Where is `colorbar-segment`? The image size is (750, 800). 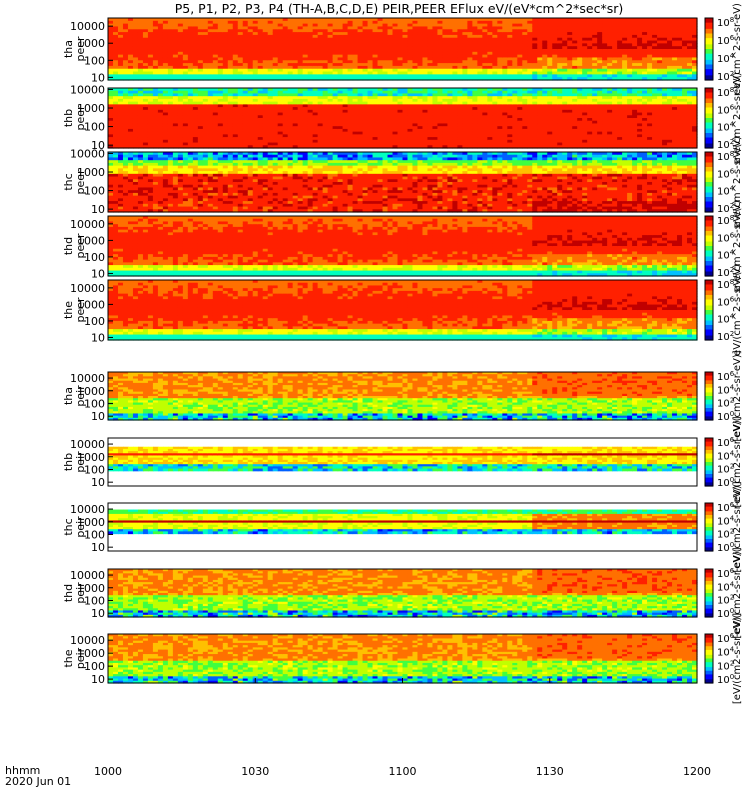
colorbar-segment is located at coordinates (709, 20).